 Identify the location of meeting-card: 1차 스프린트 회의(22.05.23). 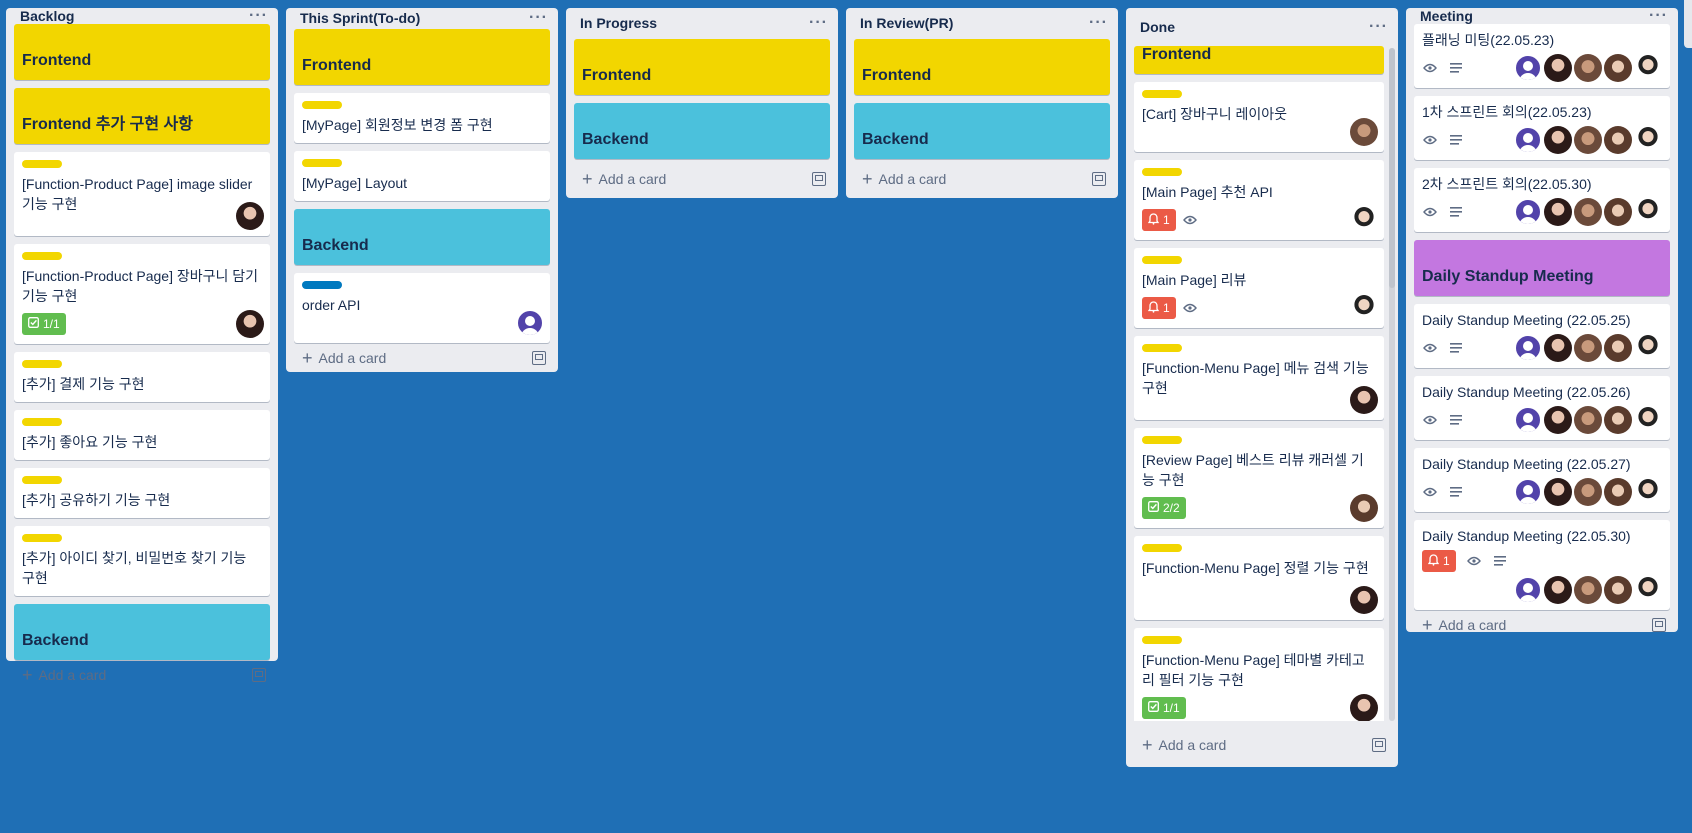
(1542, 128).